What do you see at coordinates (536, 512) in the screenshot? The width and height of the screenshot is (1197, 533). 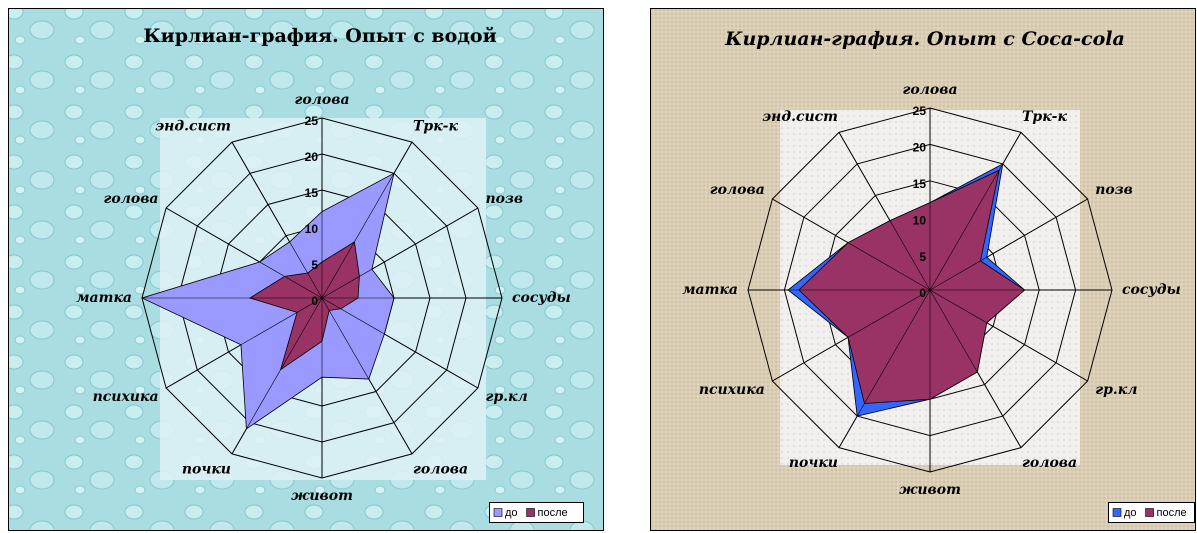 I see `legend-box` at bounding box center [536, 512].